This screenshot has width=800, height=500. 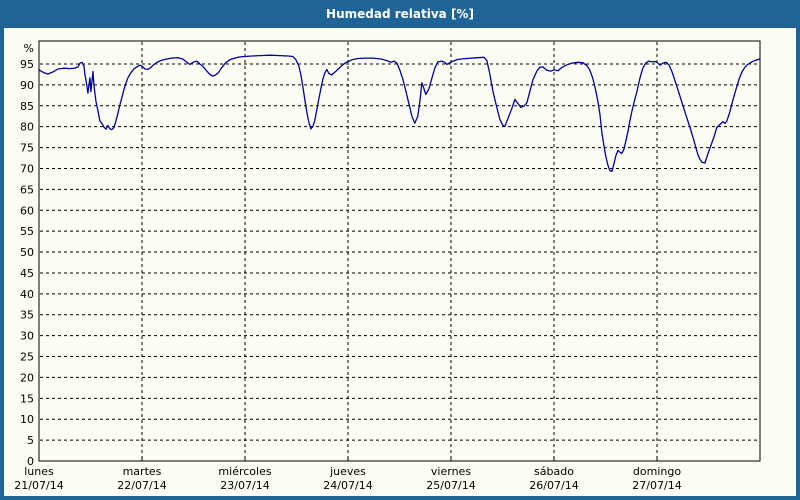 I want to click on x-day-label: miércoles, so click(x=244, y=471).